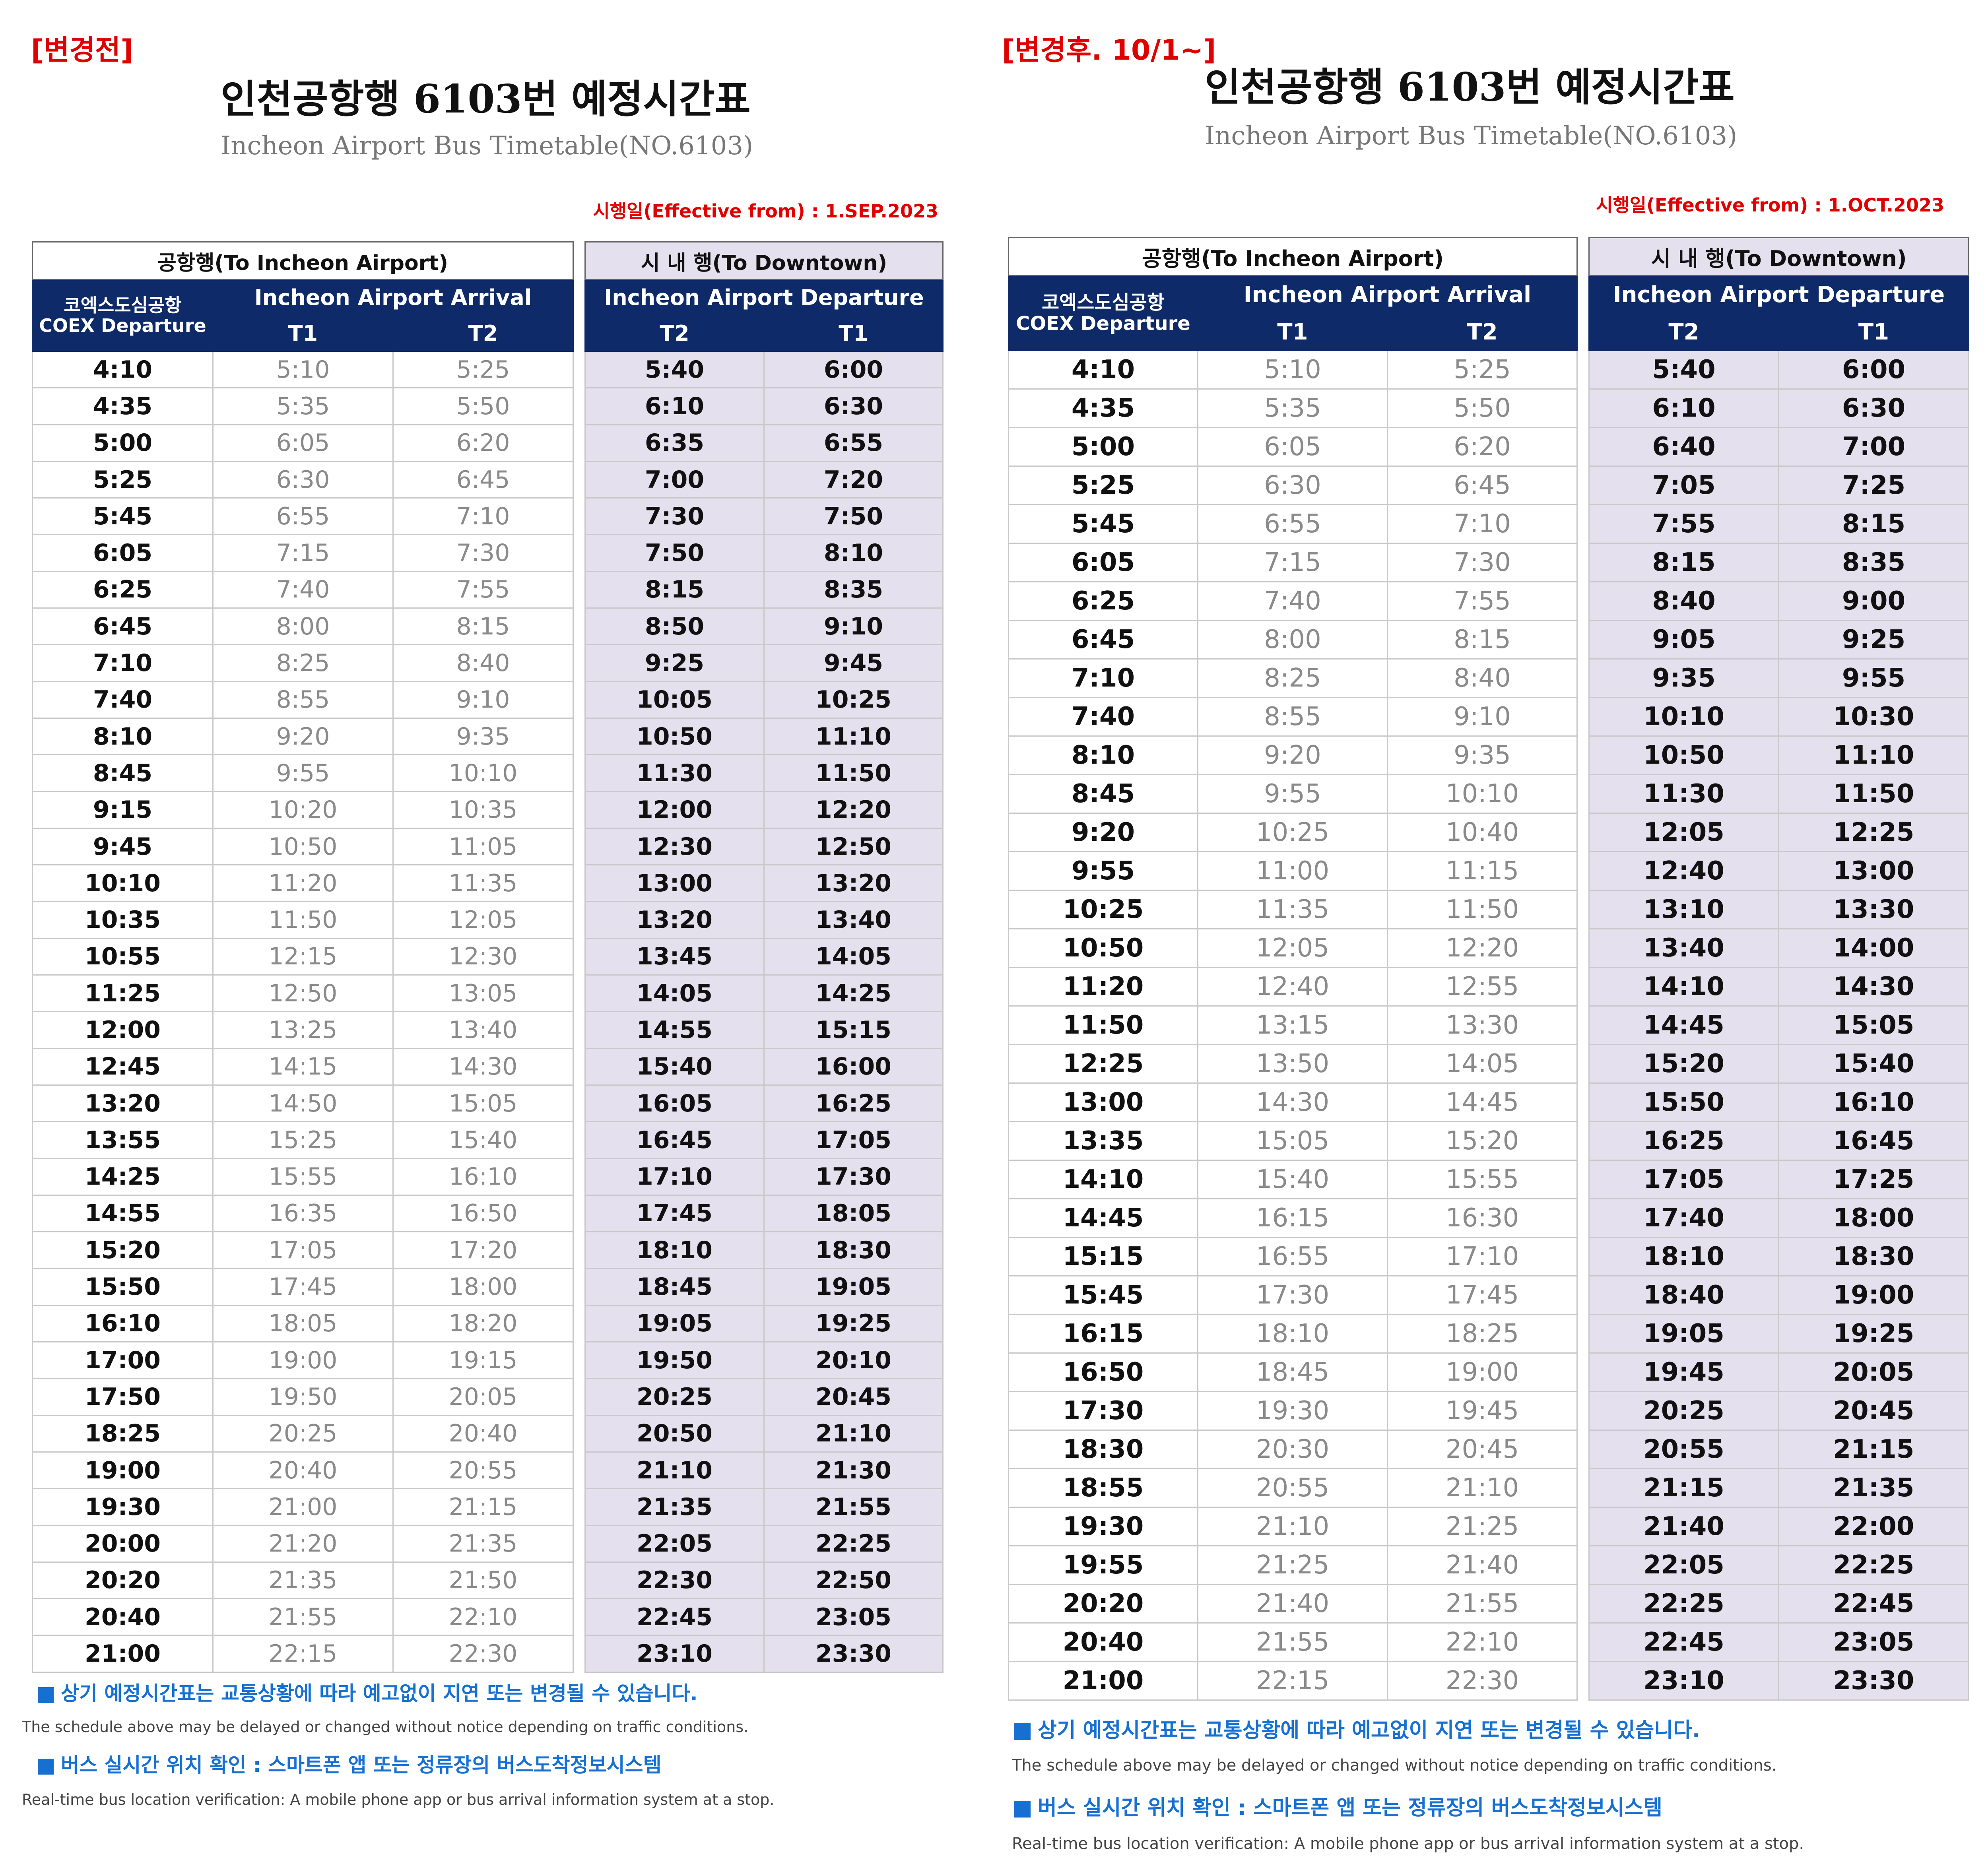 The width and height of the screenshot is (1988, 1868). I want to click on time-cell: 15:40, so click(483, 1140).